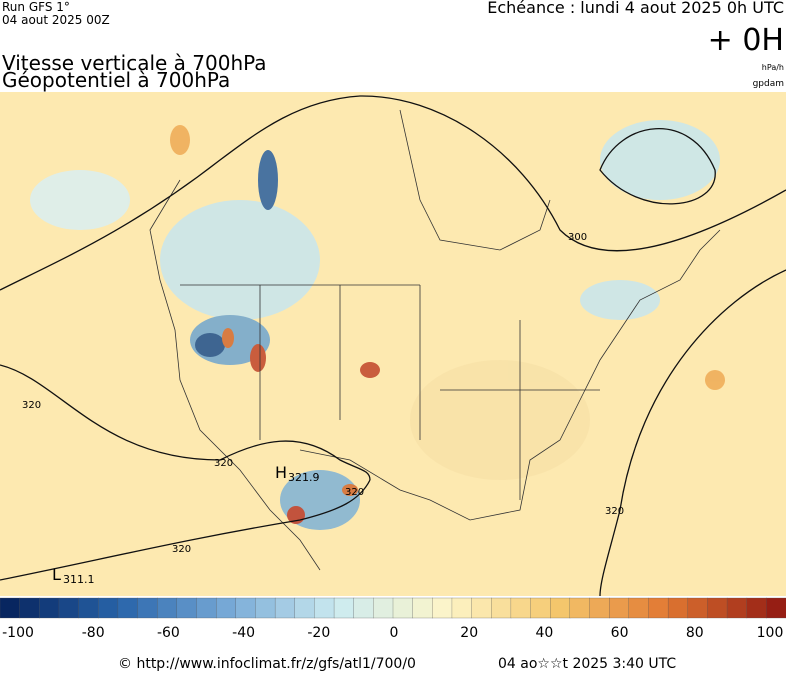 The height and width of the screenshot is (676, 786). What do you see at coordinates (773, 67) in the screenshot?
I see `unit: hPa/h` at bounding box center [773, 67].